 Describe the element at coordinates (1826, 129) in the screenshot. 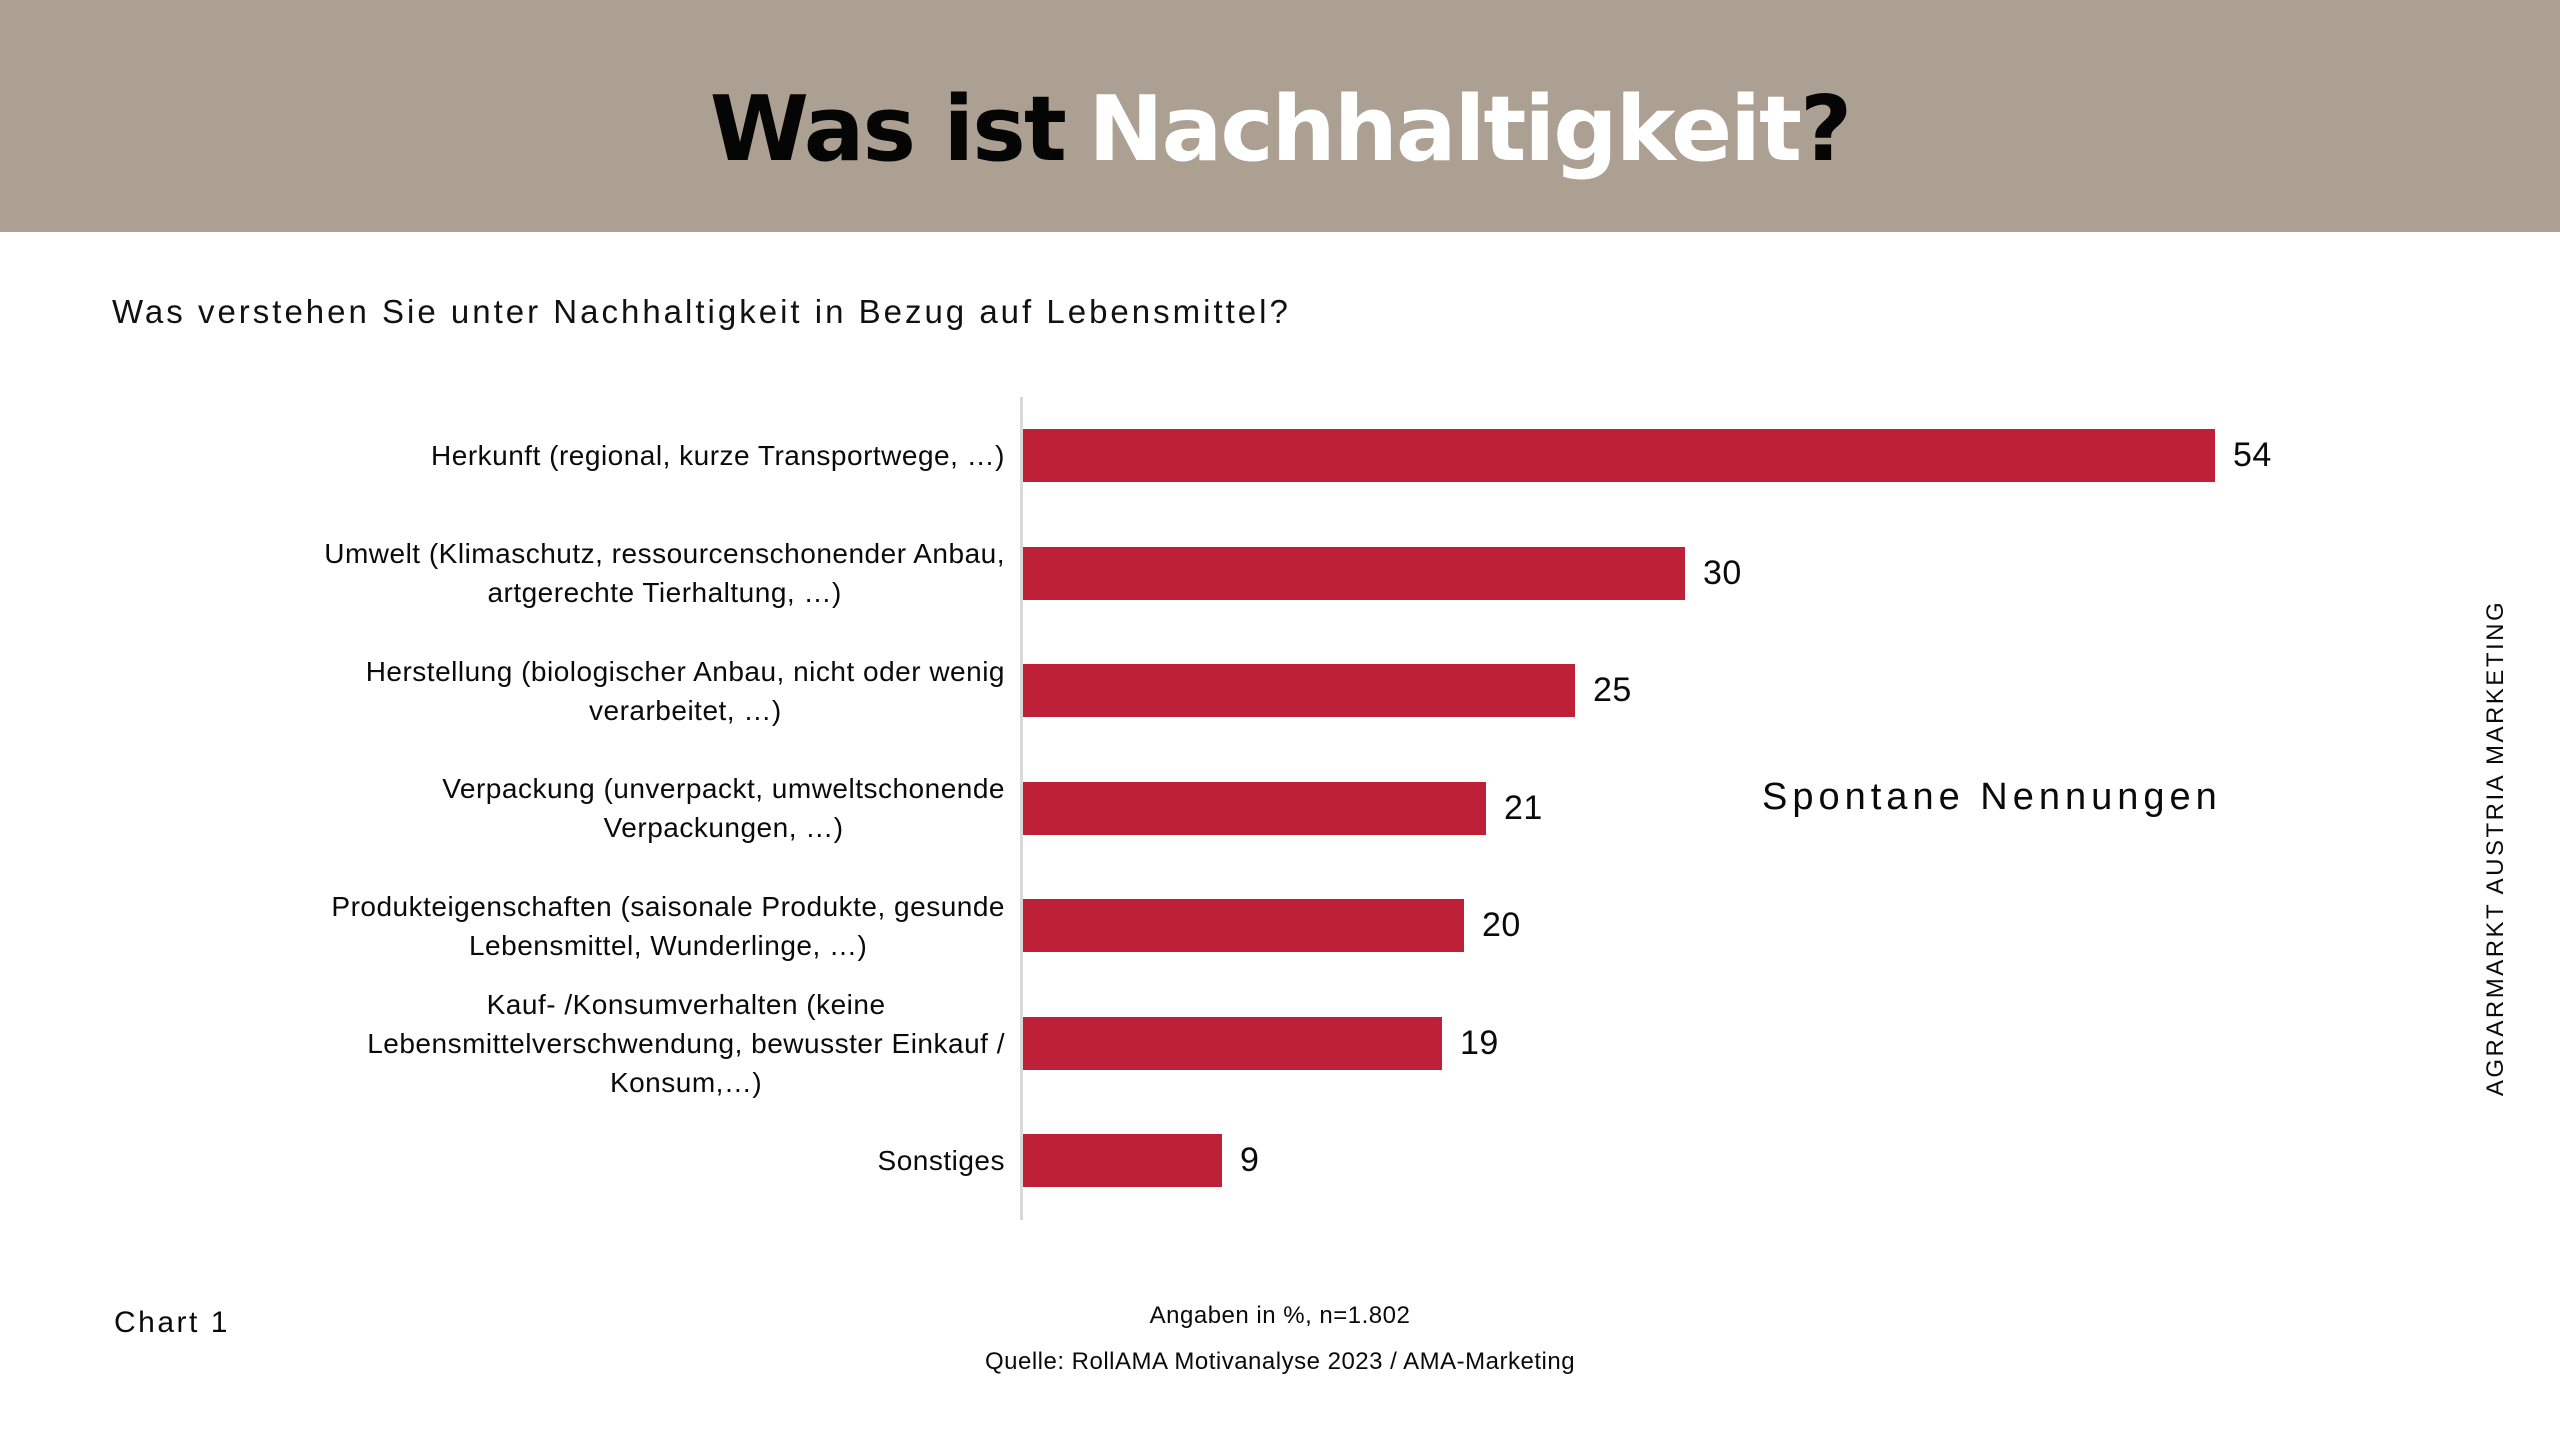

I see `title-question-mark: ?` at that location.